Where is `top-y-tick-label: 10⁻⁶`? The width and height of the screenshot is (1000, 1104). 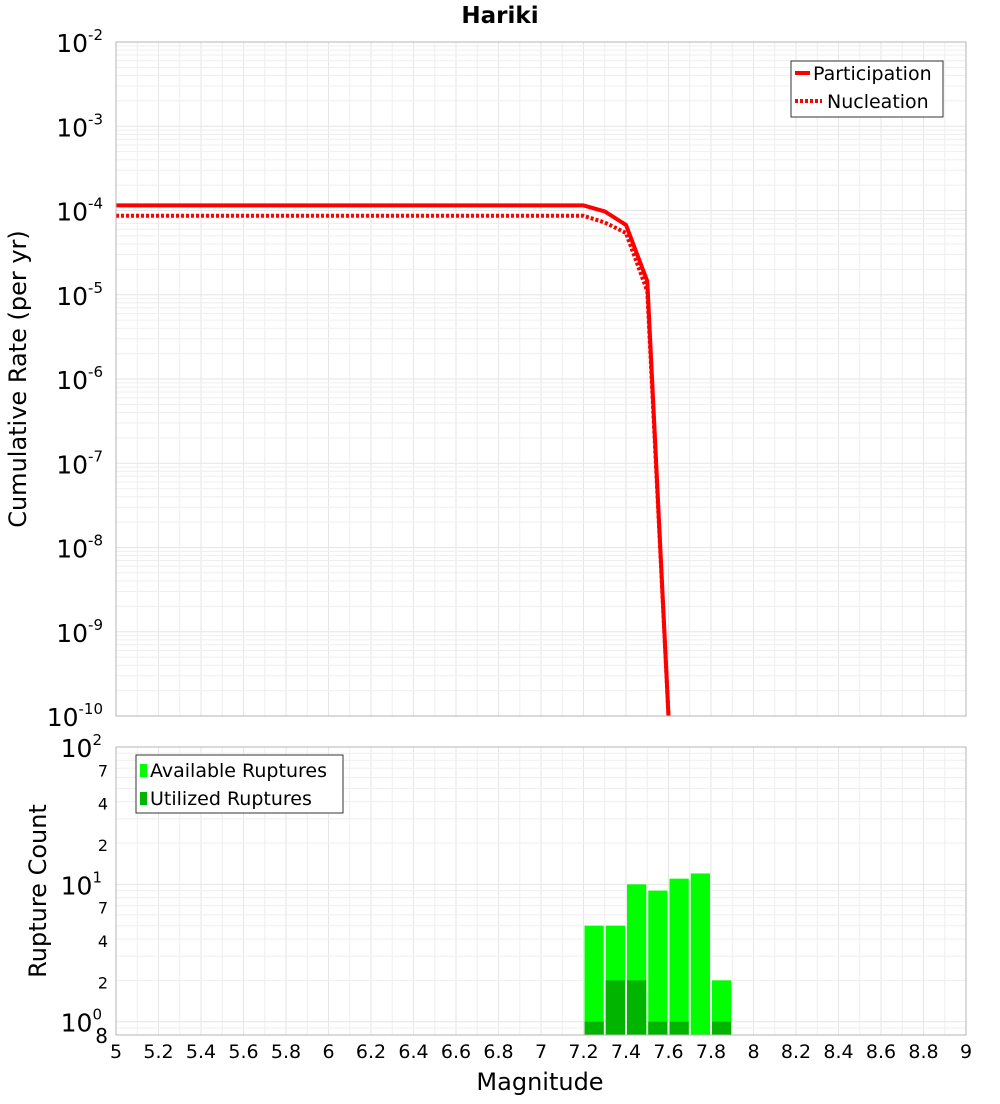
top-y-tick-label: 10⁻⁶ is located at coordinates (79, 379).